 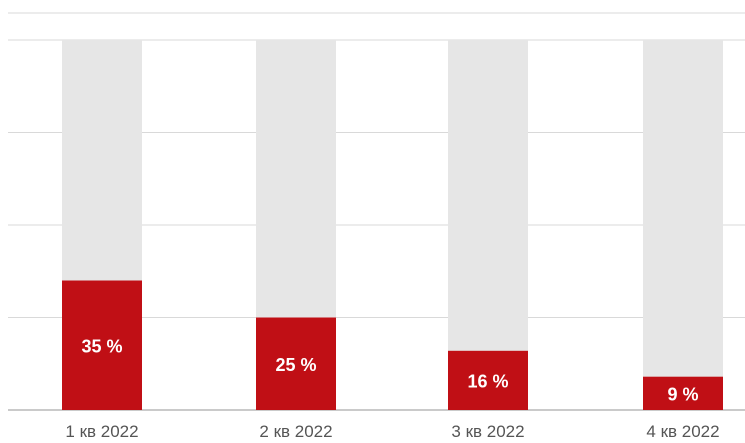 I want to click on x-axis-tick-labels: 1 кв 2022 2 кв 2022 3 кв 2022 4 кв 2022, so click(x=392, y=431).